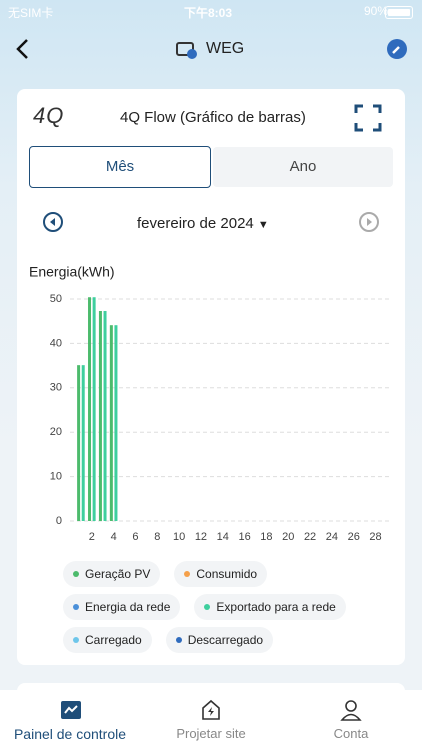 This screenshot has height=750, width=422. Describe the element at coordinates (59, 521) in the screenshot. I see `y-tick-label: 0` at that location.